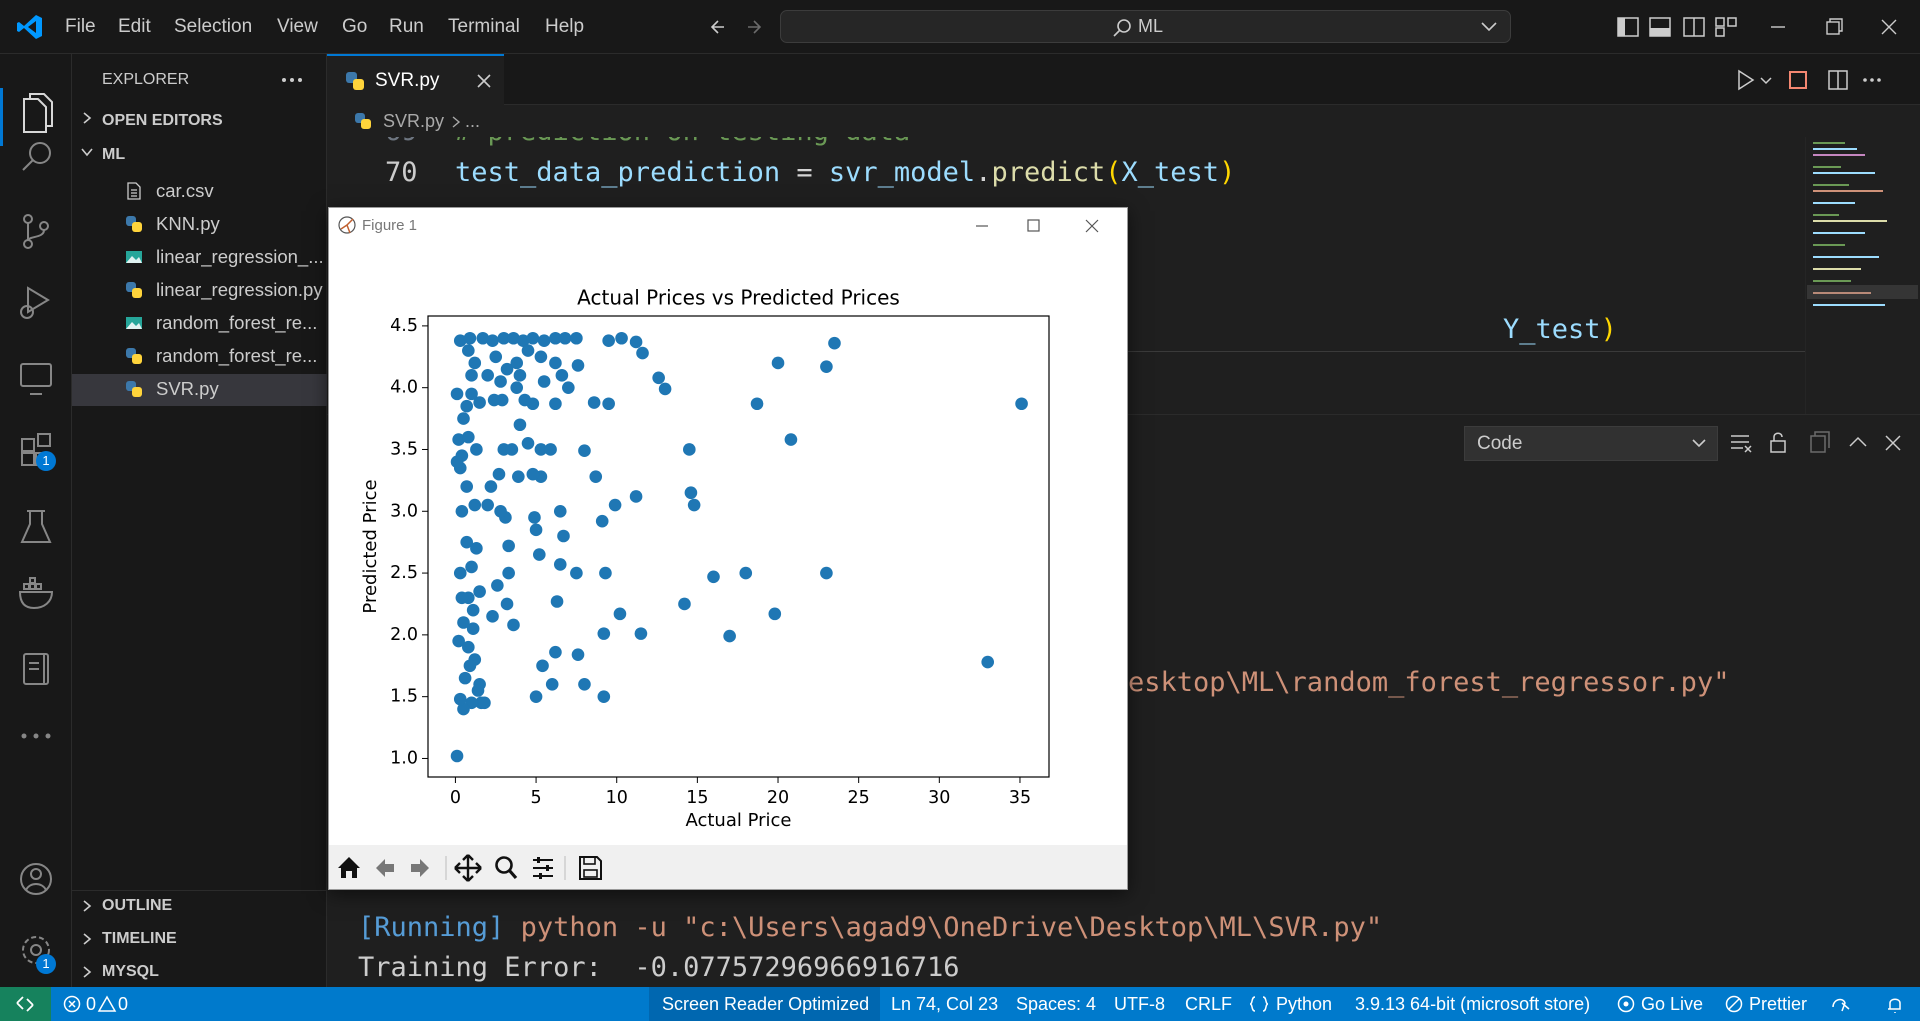 This screenshot has height=1021, width=1920. Describe the element at coordinates (1037, 226) in the screenshot. I see `figure-window-controls` at that location.